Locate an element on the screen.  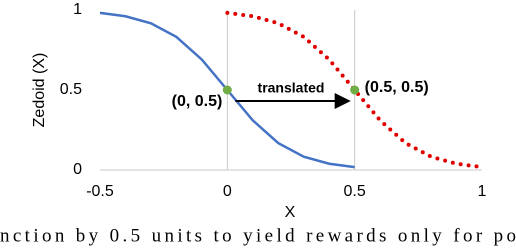
x-axis-title: X is located at coordinates (290, 212).